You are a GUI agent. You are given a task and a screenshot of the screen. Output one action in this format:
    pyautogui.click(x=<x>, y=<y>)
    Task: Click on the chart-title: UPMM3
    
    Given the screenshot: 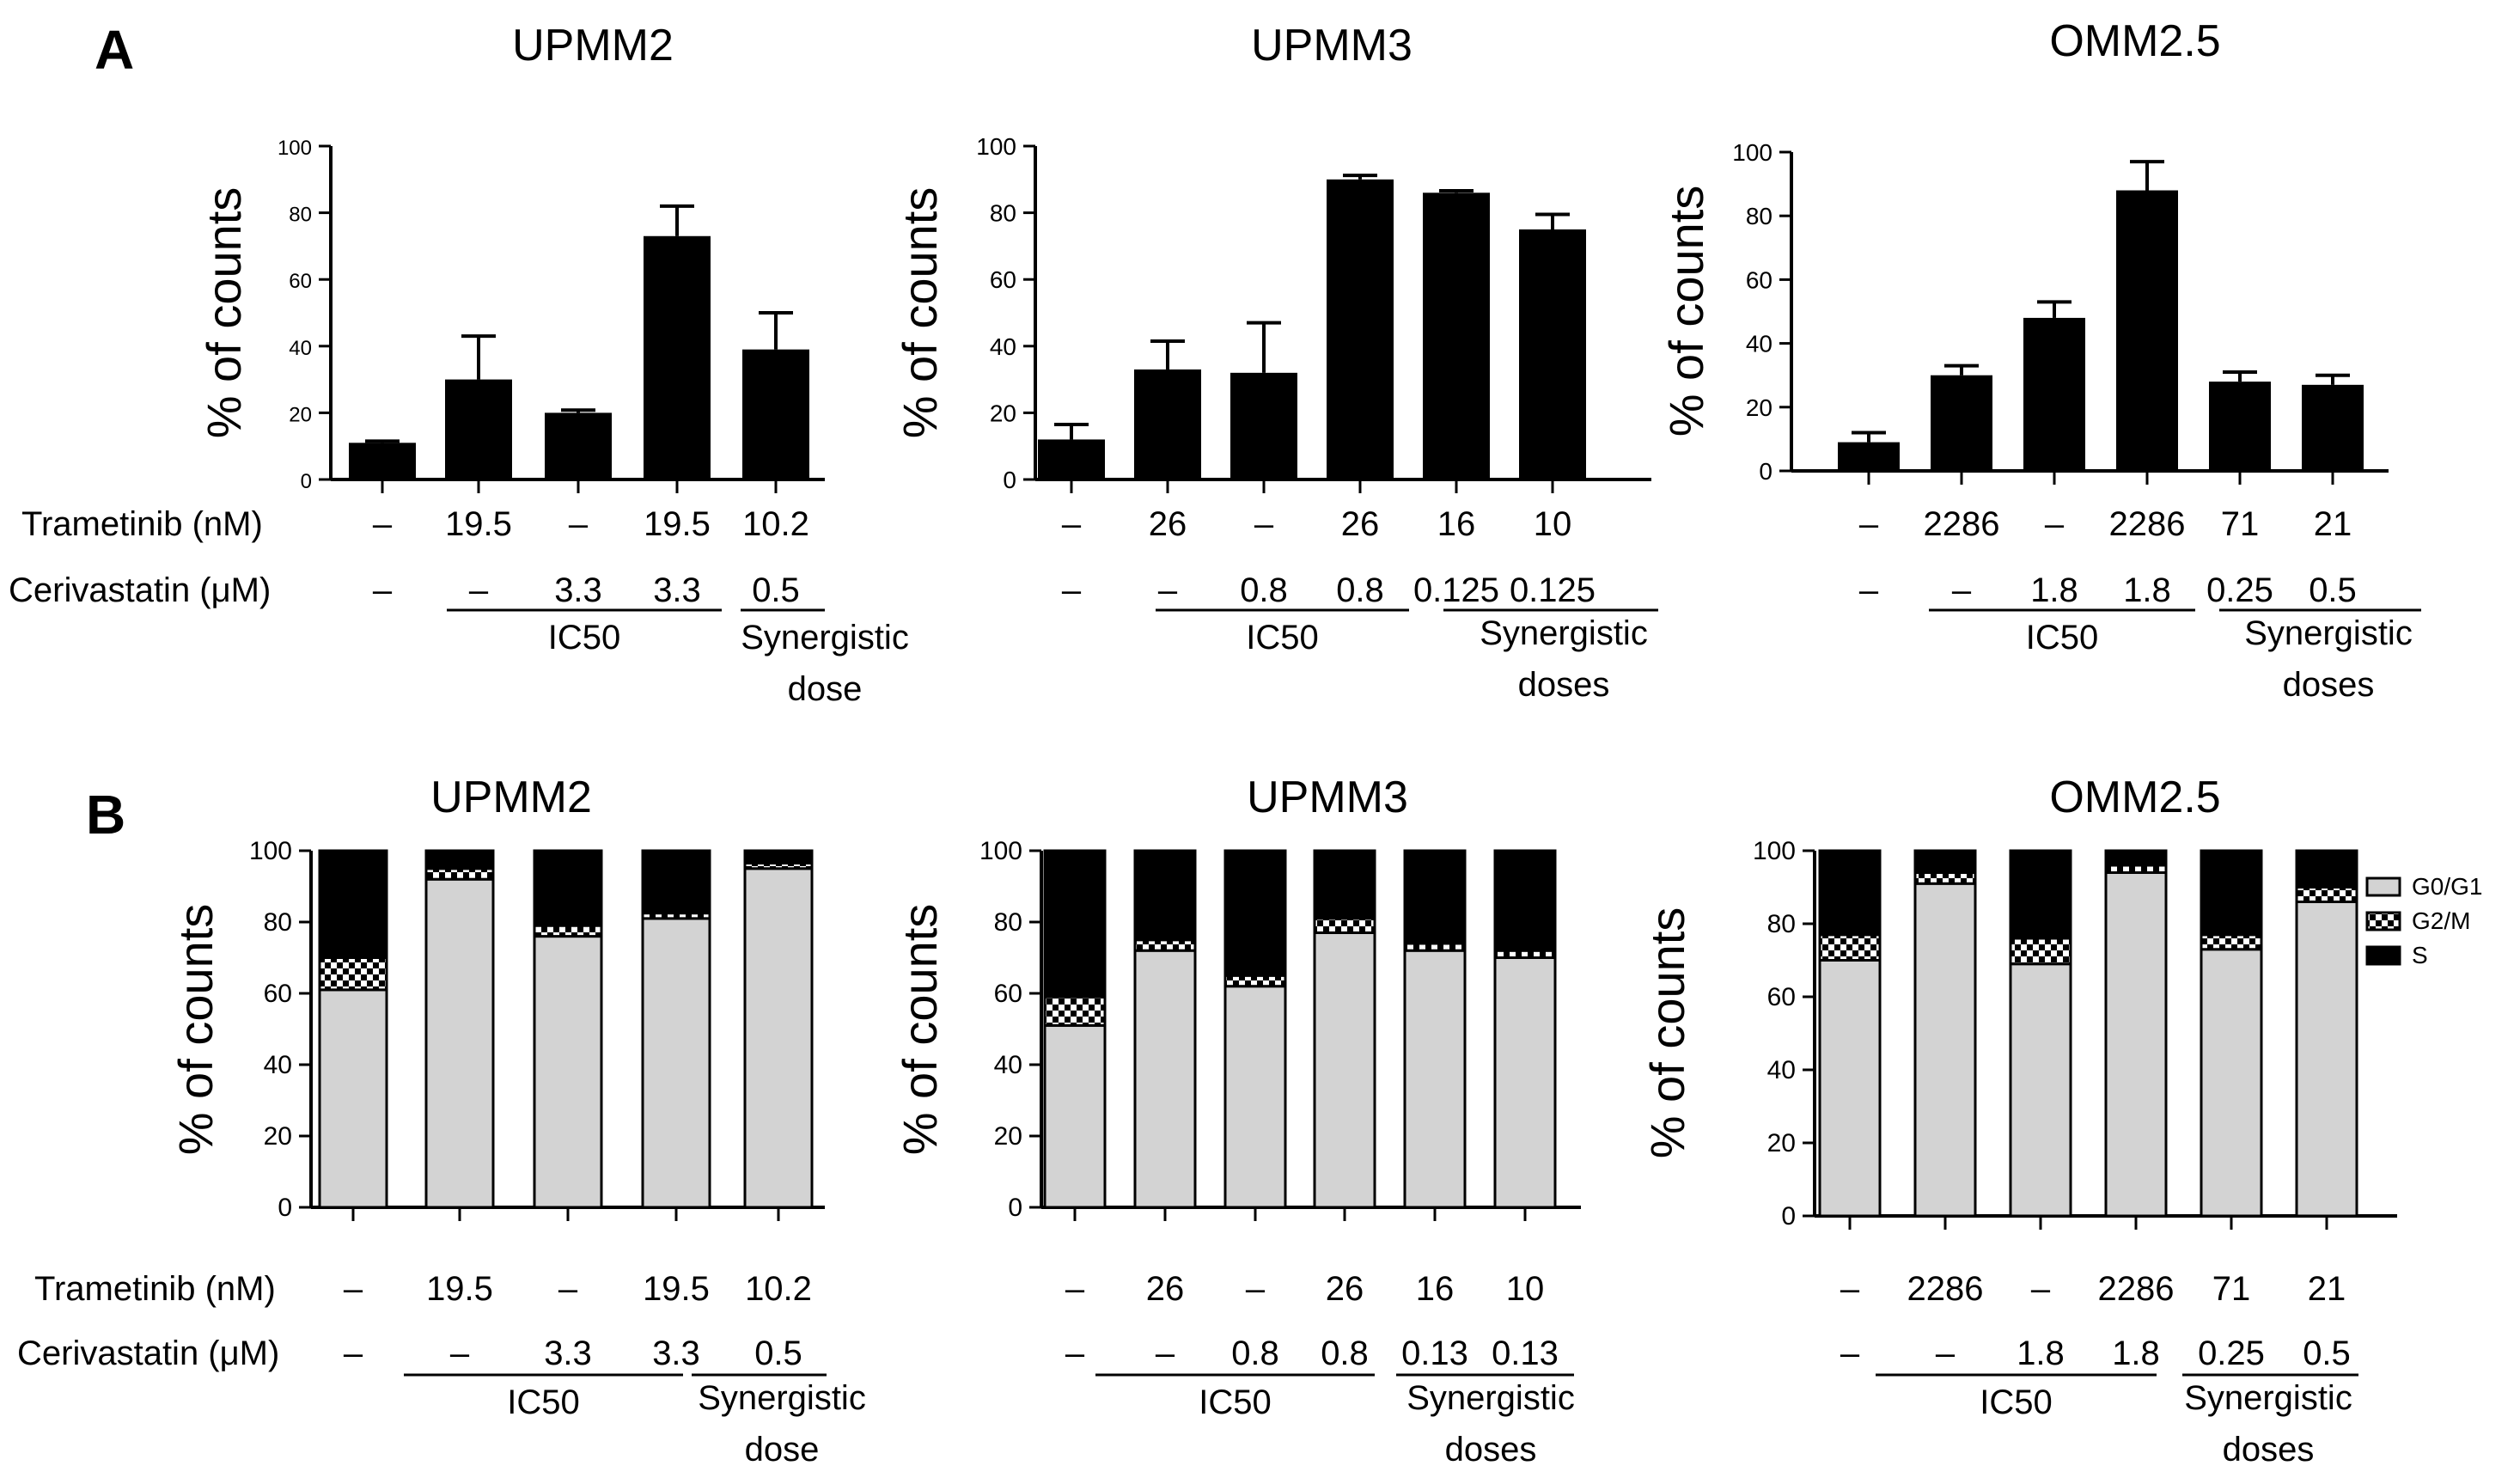 What is the action you would take?
    pyautogui.click(x=1332, y=45)
    